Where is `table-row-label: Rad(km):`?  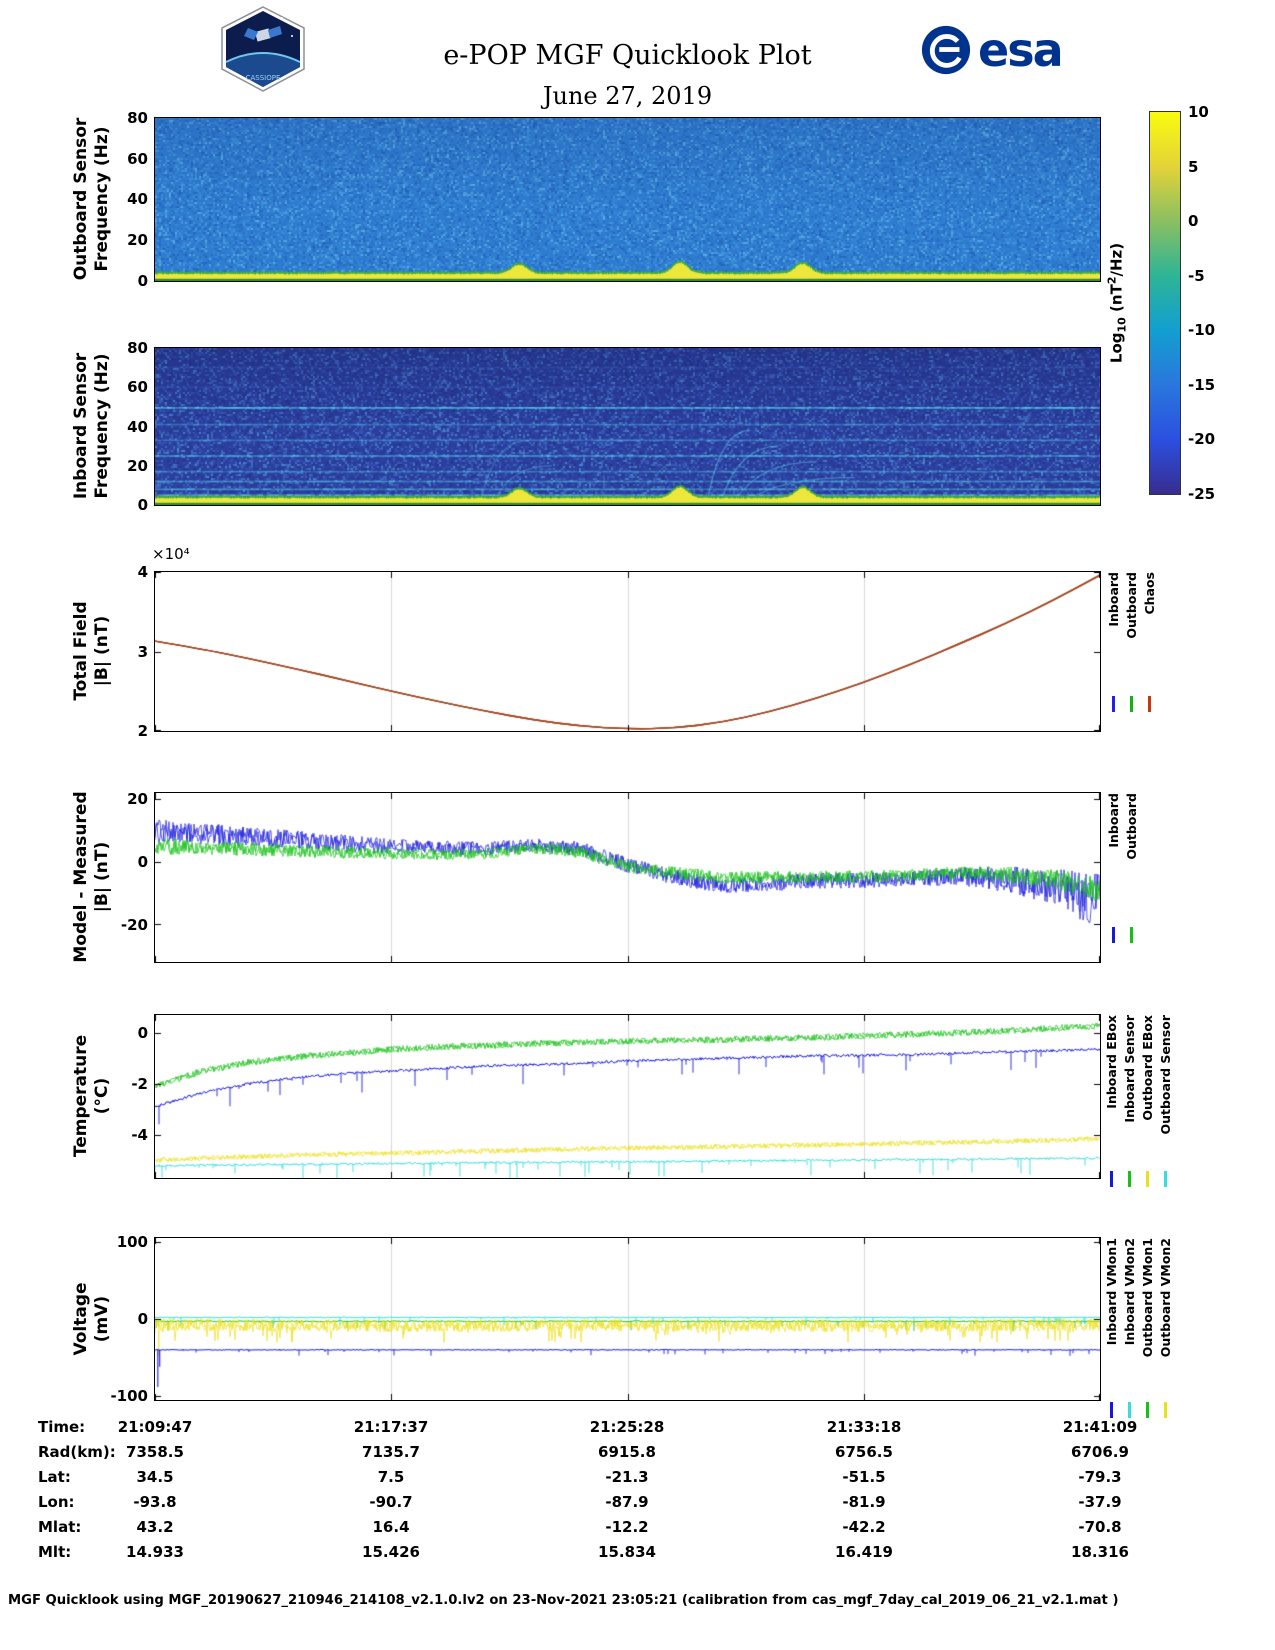 table-row-label: Rad(km): is located at coordinates (77, 1452).